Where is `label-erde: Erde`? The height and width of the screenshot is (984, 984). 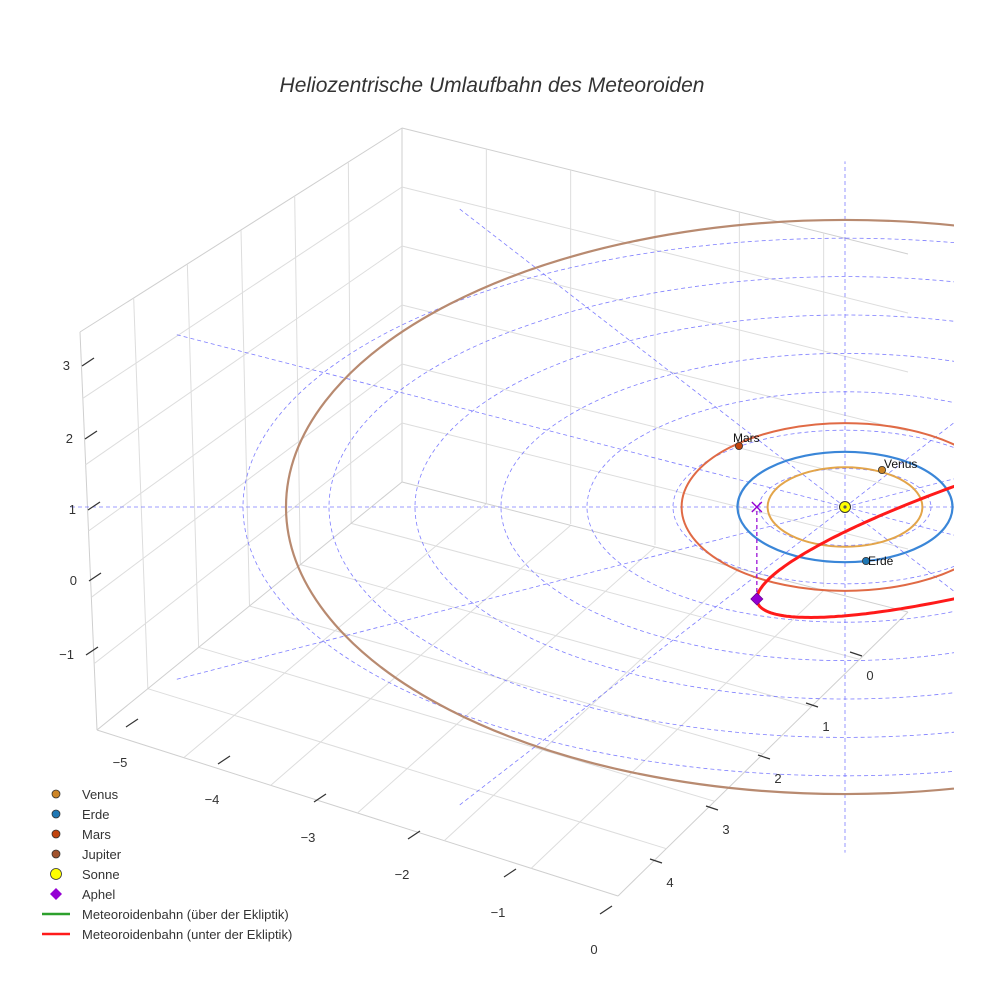 label-erde: Erde is located at coordinates (881, 561).